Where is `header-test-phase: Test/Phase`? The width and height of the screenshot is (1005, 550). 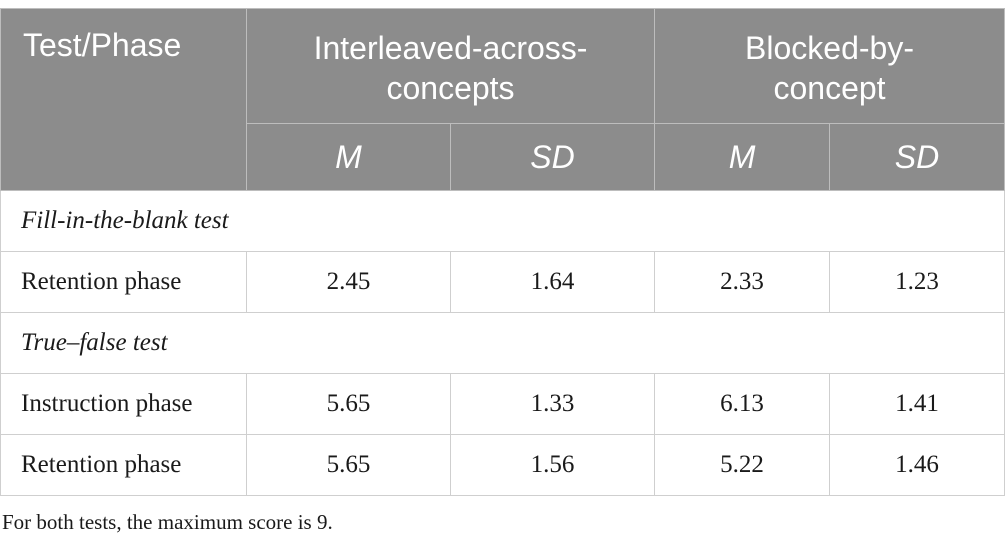 header-test-phase: Test/Phase is located at coordinates (123, 99).